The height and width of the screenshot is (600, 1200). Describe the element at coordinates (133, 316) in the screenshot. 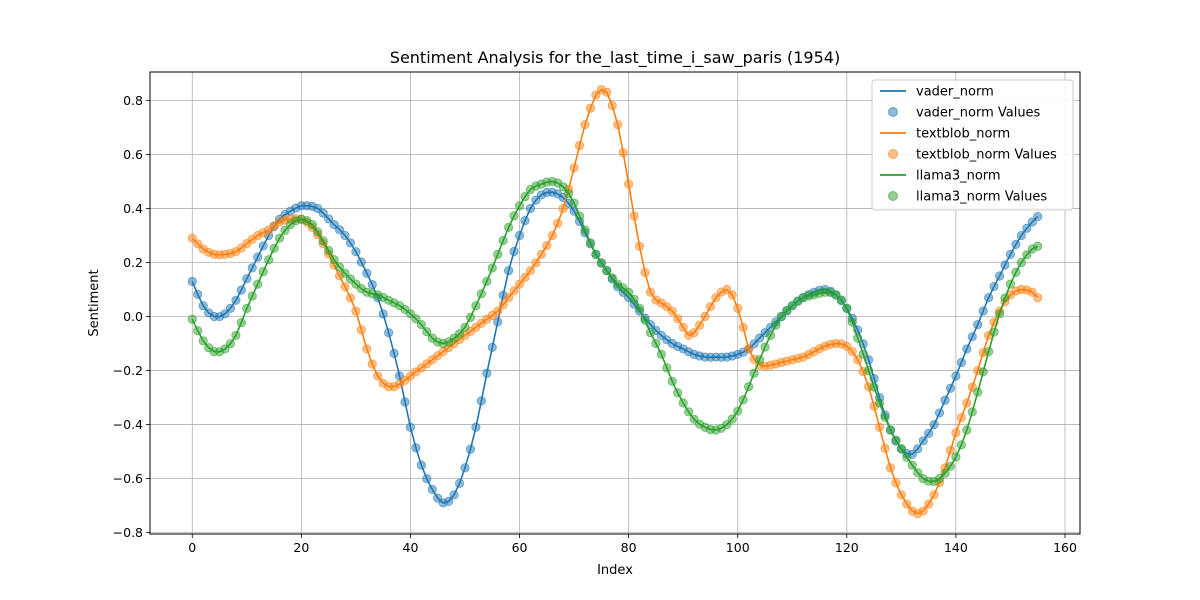

I see `y-tick-label: 0.0` at that location.